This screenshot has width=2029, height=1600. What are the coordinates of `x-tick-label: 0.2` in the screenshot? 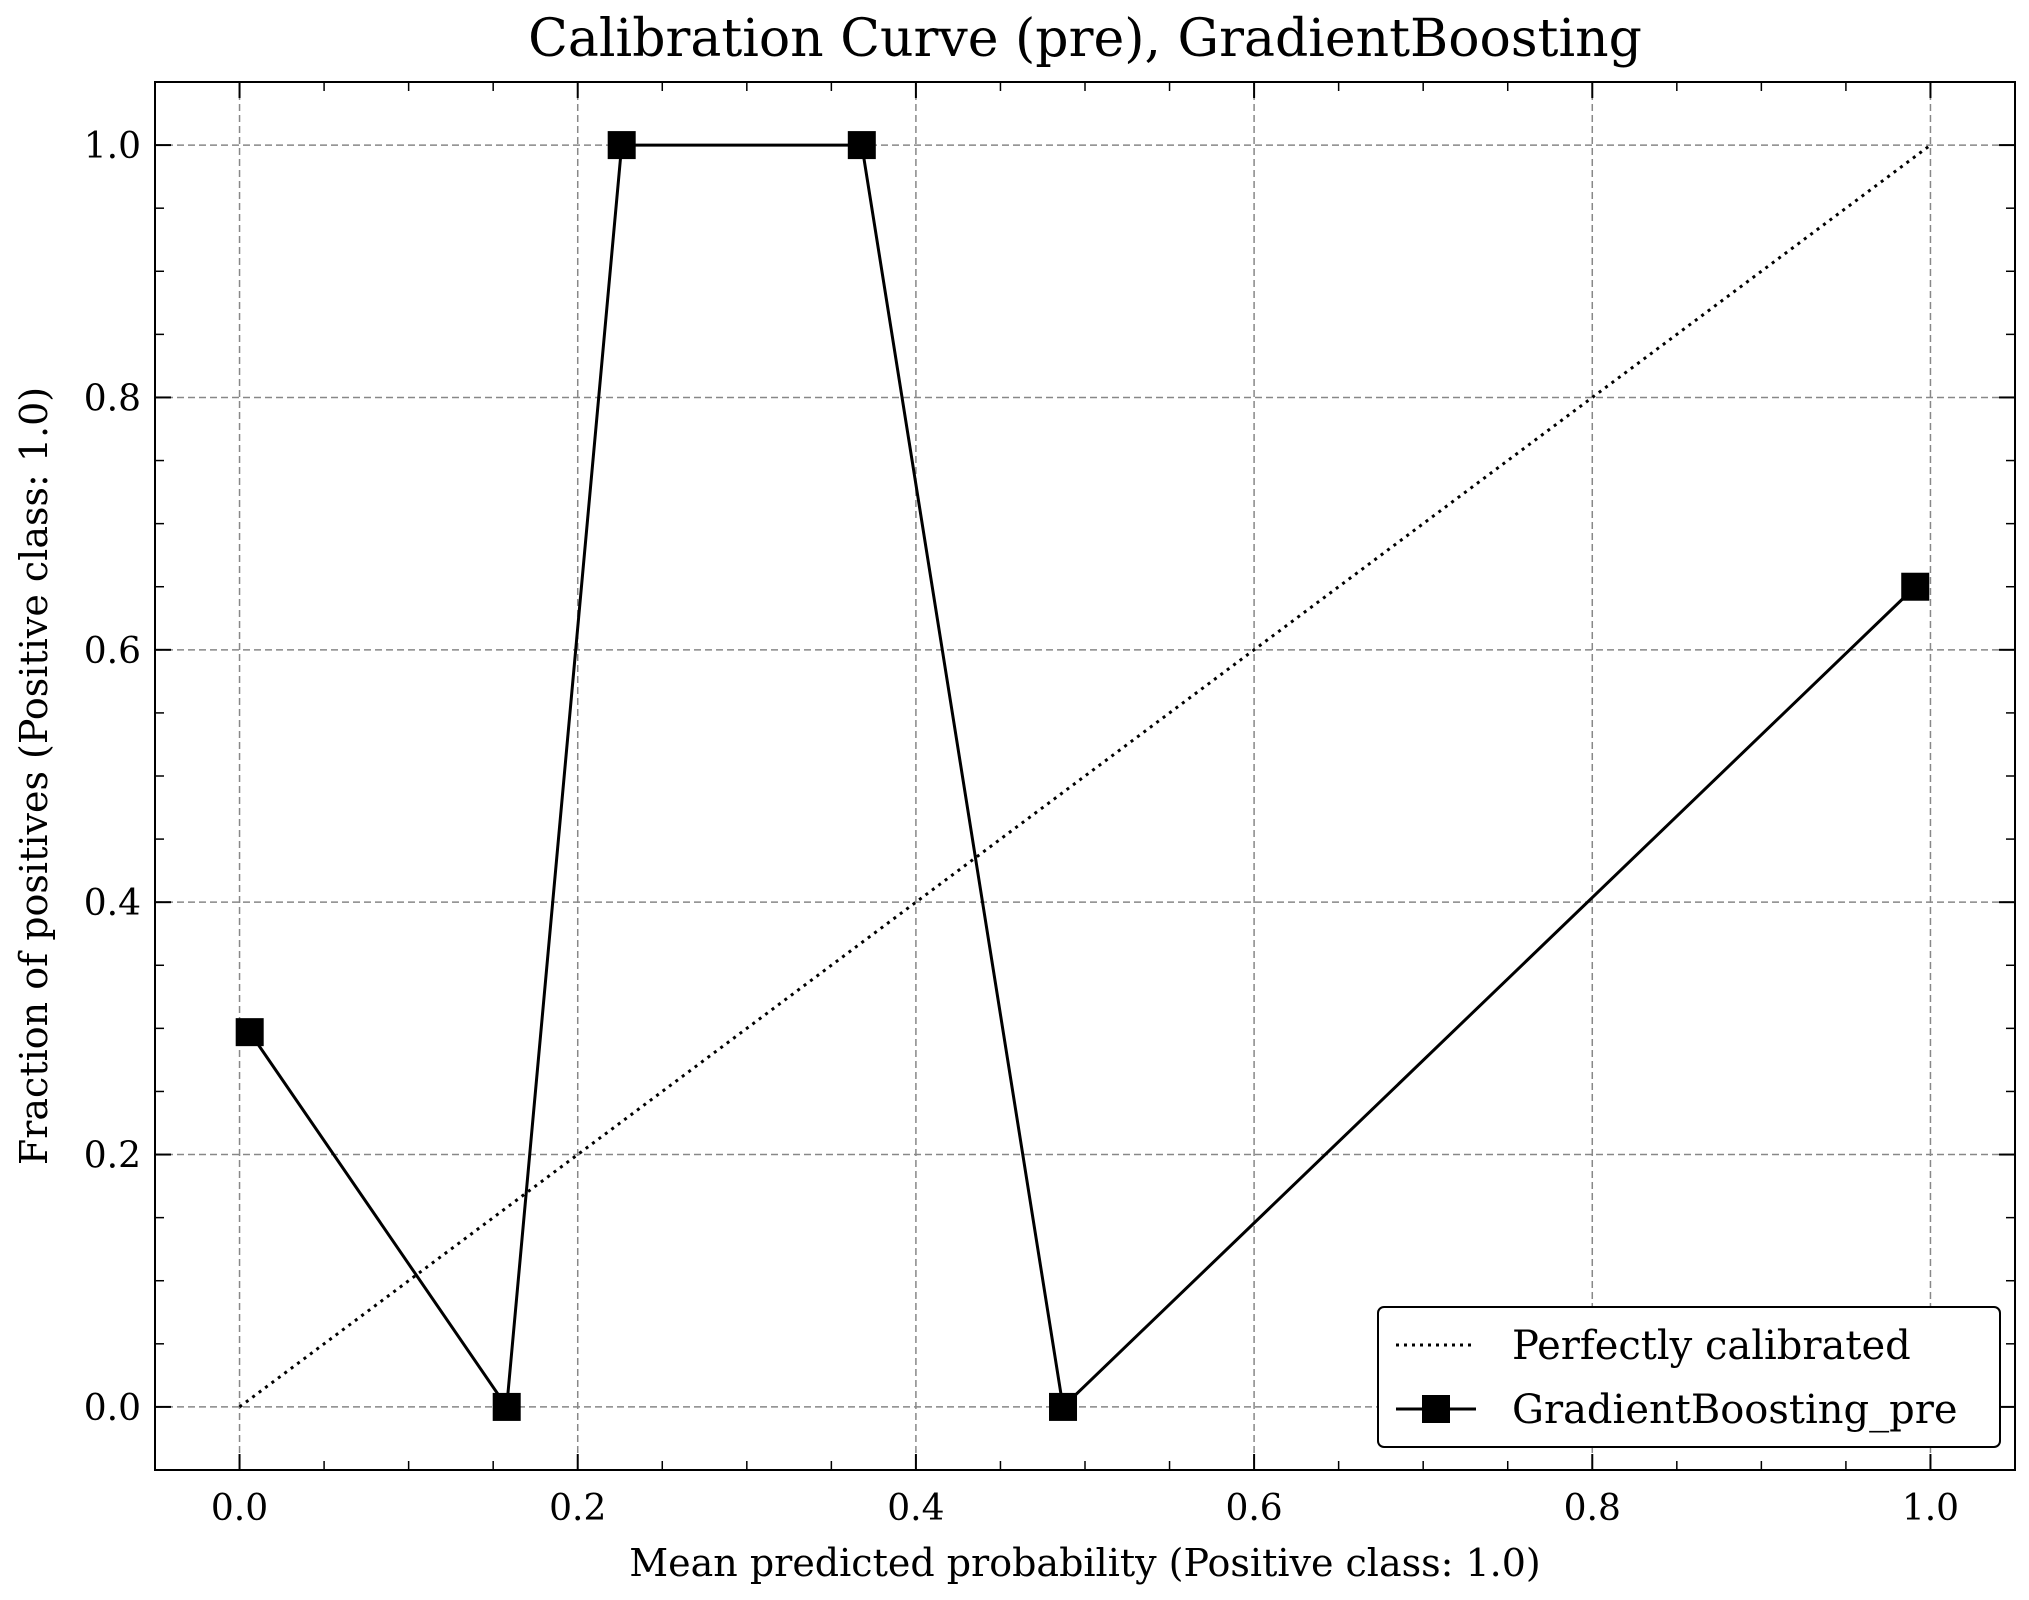 It's located at (577, 1508).